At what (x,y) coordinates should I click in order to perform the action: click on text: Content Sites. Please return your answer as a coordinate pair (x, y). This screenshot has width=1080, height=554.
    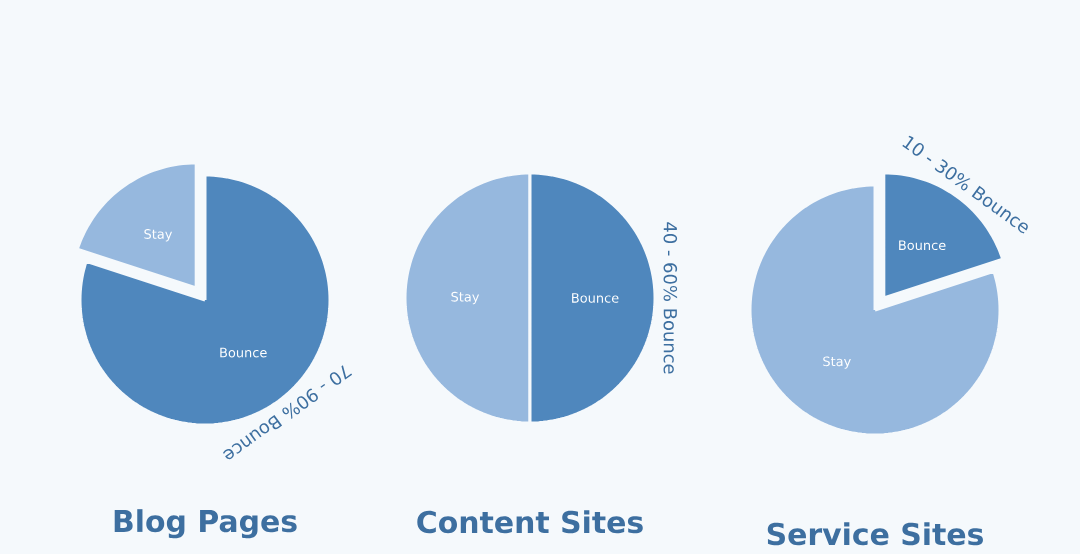
    Looking at the image, I should click on (530, 522).